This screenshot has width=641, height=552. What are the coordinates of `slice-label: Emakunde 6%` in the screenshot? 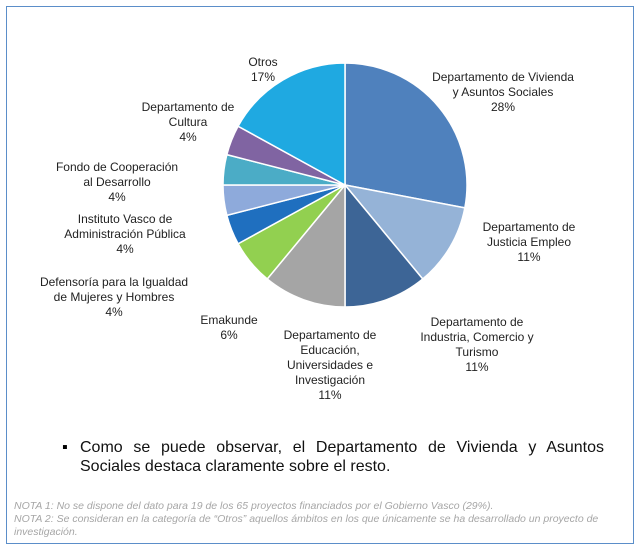 It's located at (229, 328).